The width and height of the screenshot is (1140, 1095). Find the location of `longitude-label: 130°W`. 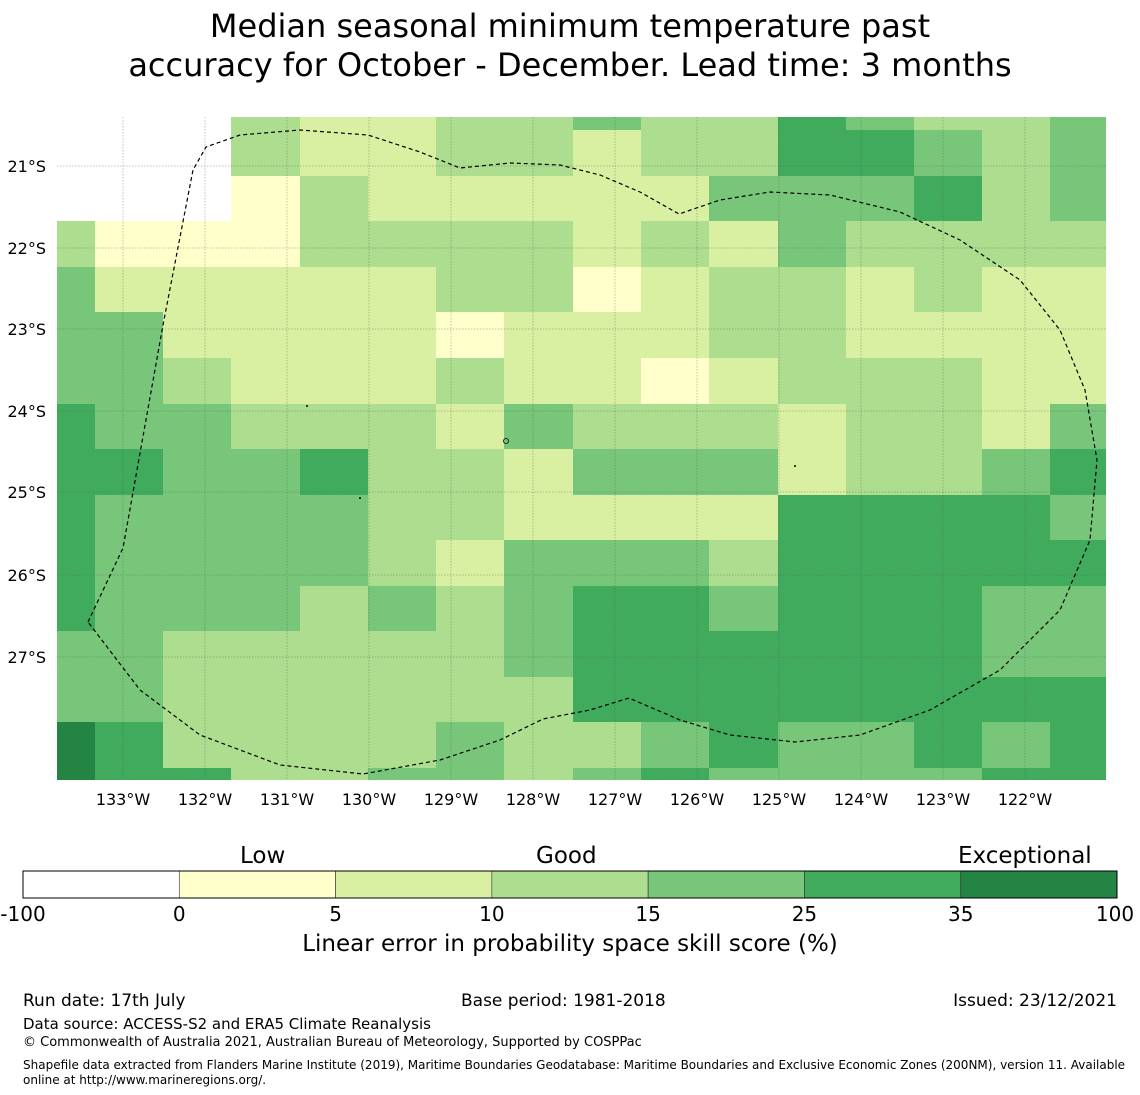

longitude-label: 130°W is located at coordinates (369, 799).